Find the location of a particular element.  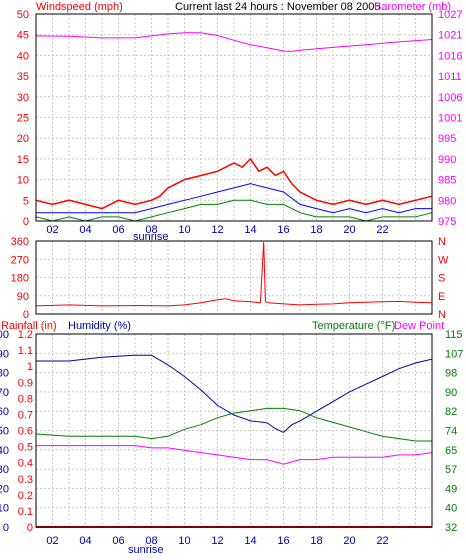

temperature-tick-label: 32 is located at coordinates (451, 528).